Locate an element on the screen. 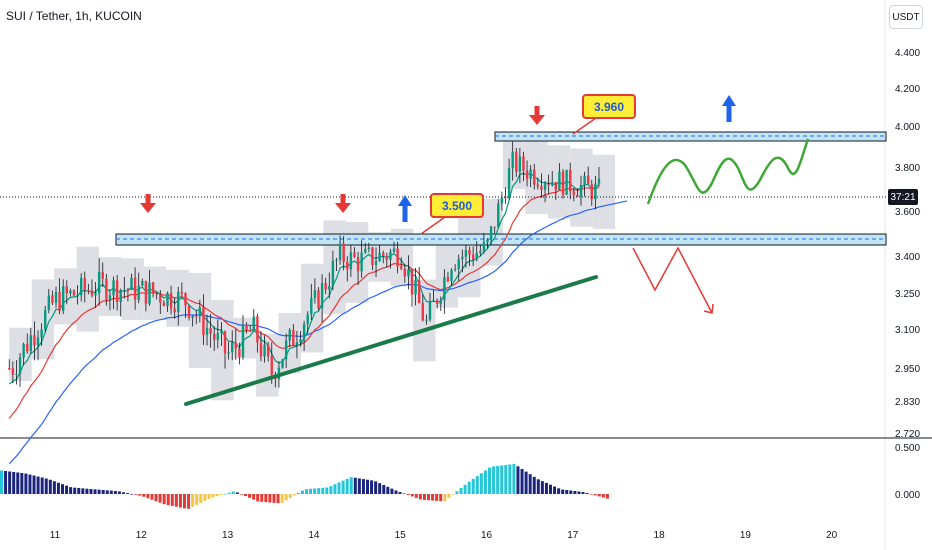  price-tick-label: 4.200 is located at coordinates (907, 89).